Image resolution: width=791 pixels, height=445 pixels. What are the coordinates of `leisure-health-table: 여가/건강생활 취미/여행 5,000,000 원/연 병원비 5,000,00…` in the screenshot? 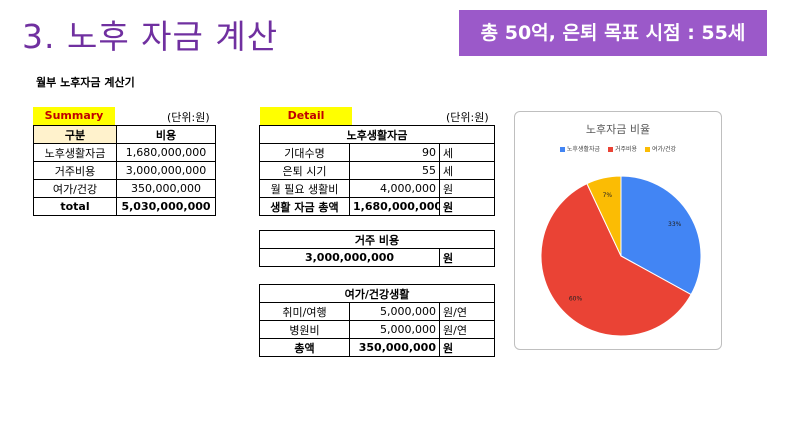 It's located at (377, 320).